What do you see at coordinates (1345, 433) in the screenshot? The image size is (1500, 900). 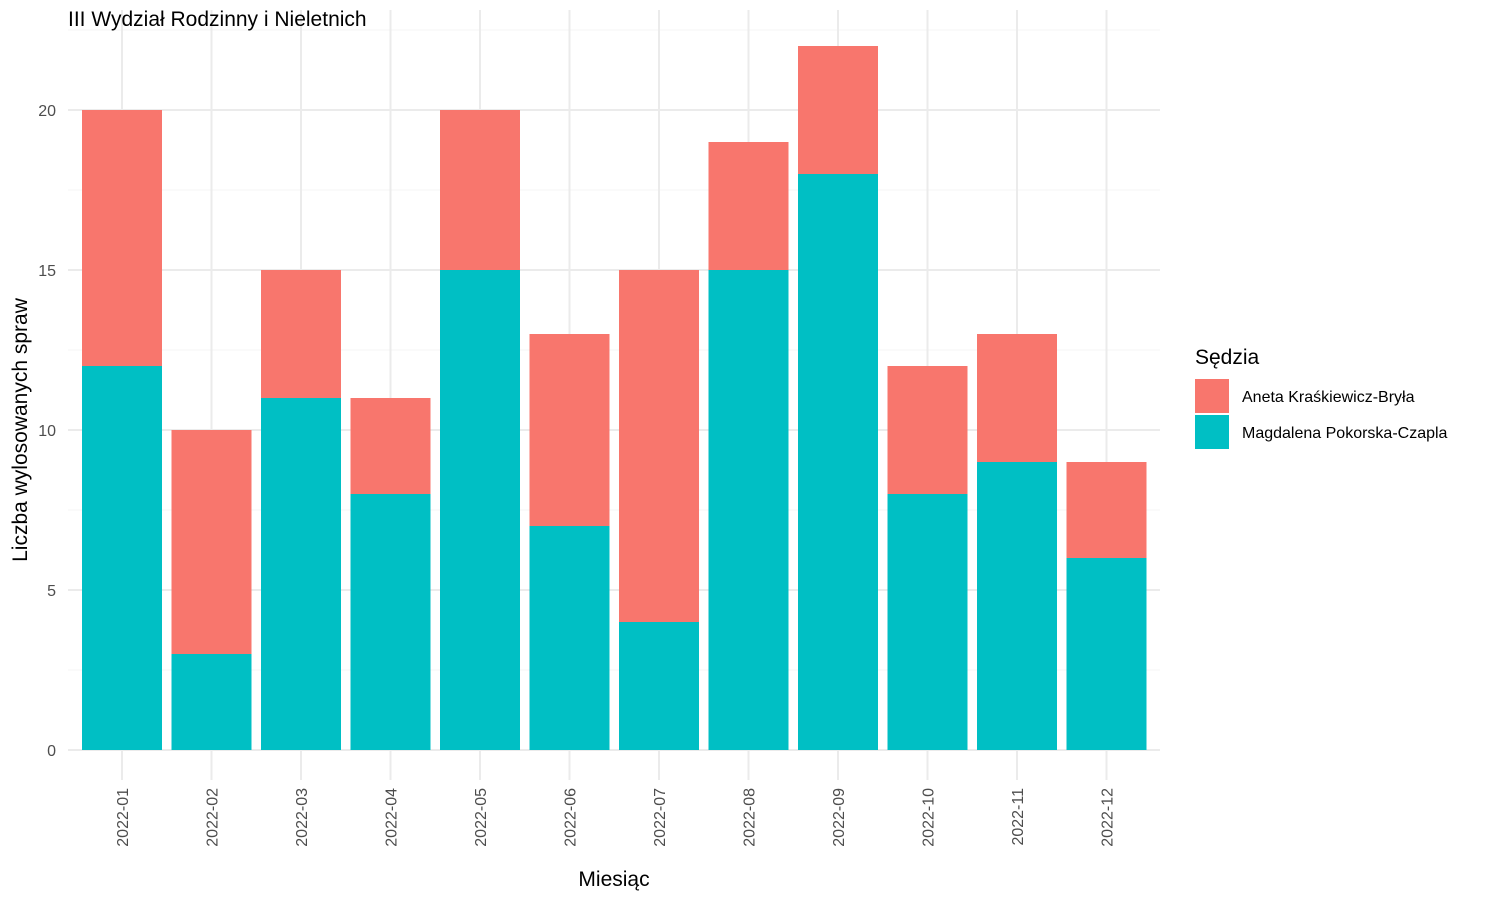 I see `legend-label: Magdalena Pokorska-Czapla` at bounding box center [1345, 433].